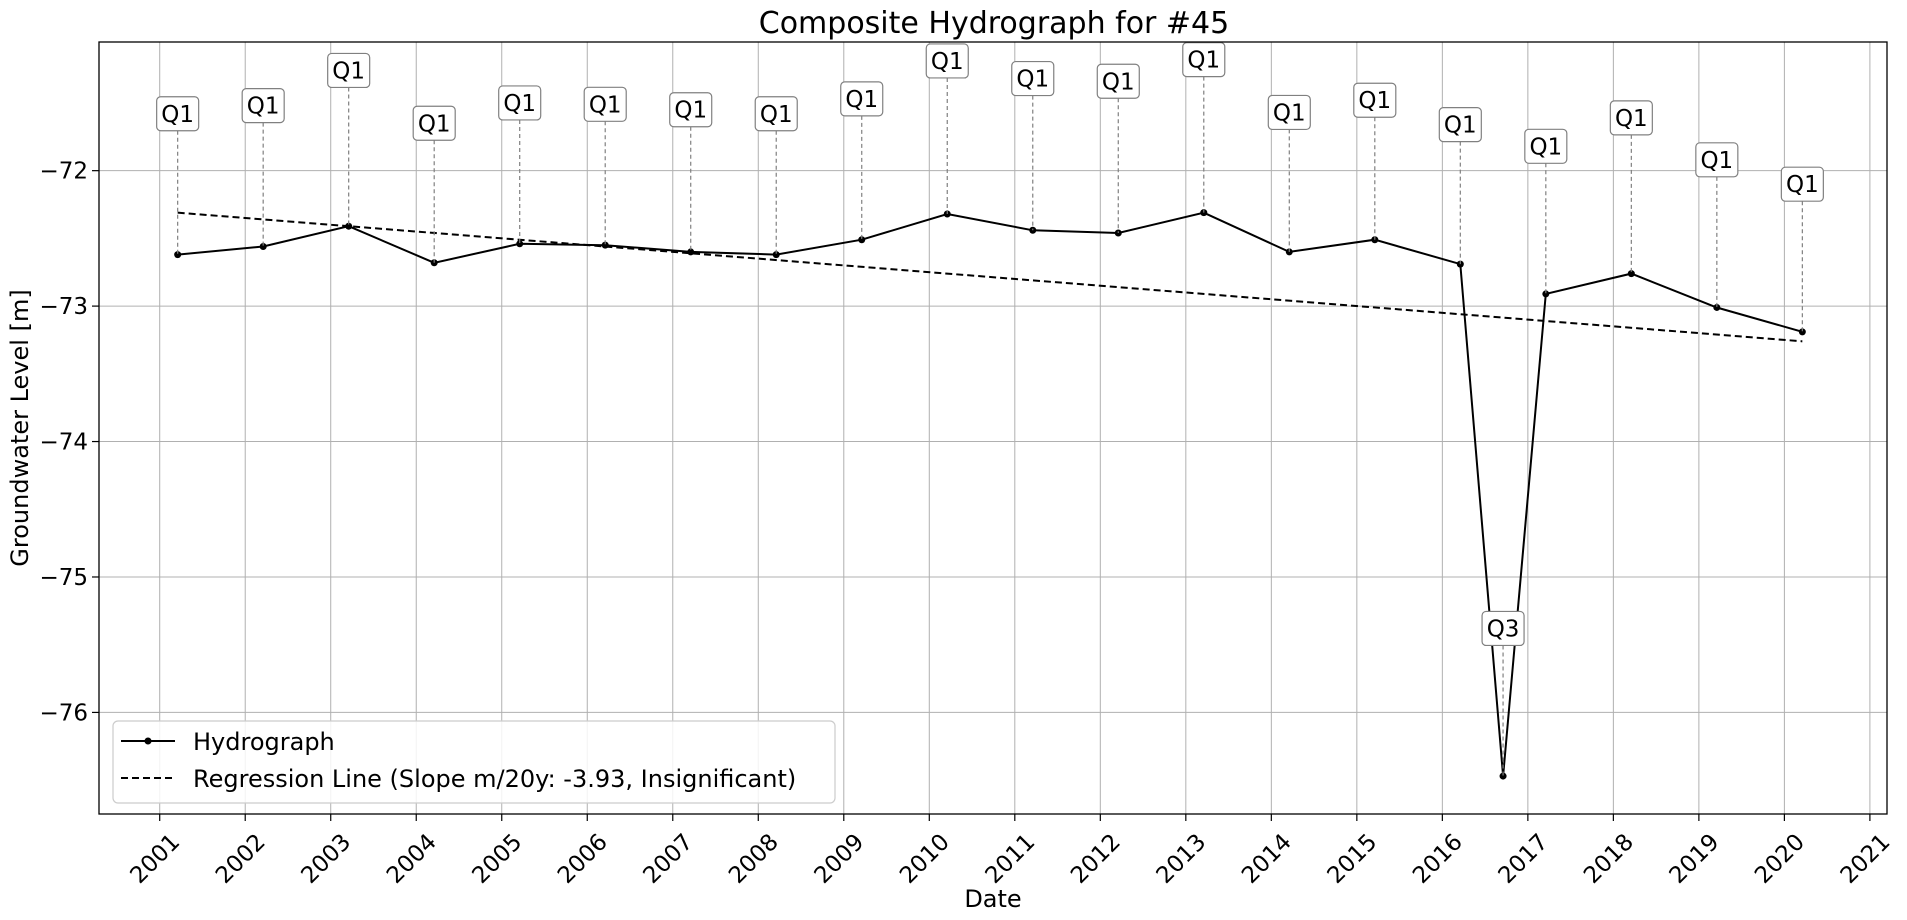 The height and width of the screenshot is (920, 1907). Describe the element at coordinates (1524, 859) in the screenshot. I see `x-tick-label: 2017` at that location.